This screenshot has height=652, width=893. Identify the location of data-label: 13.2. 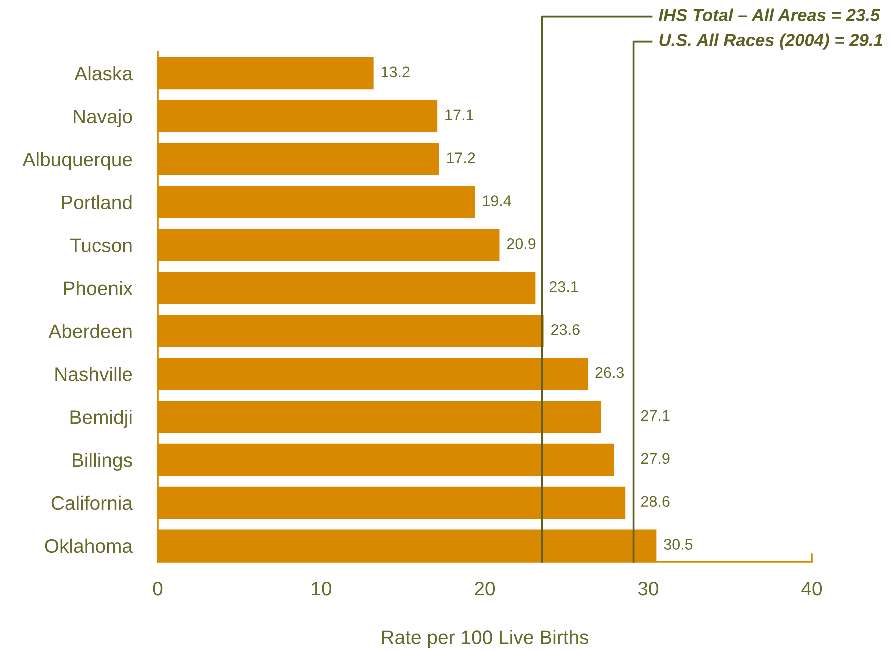
(396, 72).